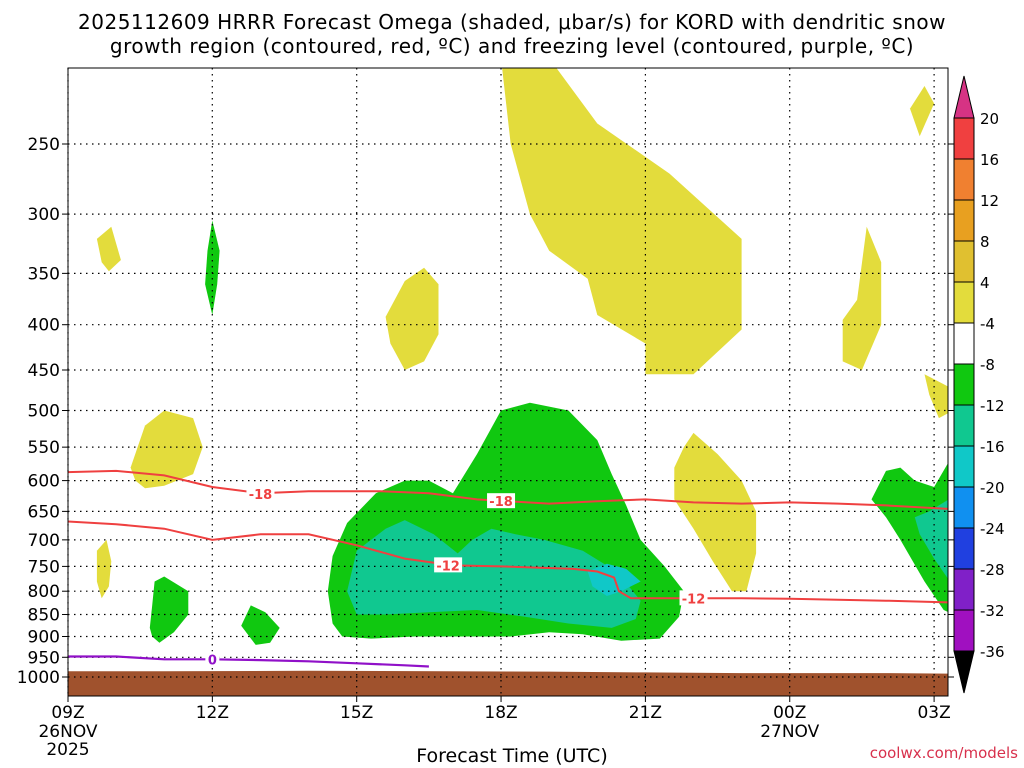 This screenshot has height=768, width=1024. What do you see at coordinates (789, 732) in the screenshot?
I see `x-tick-sublabel-15-0: 27NOV` at bounding box center [789, 732].